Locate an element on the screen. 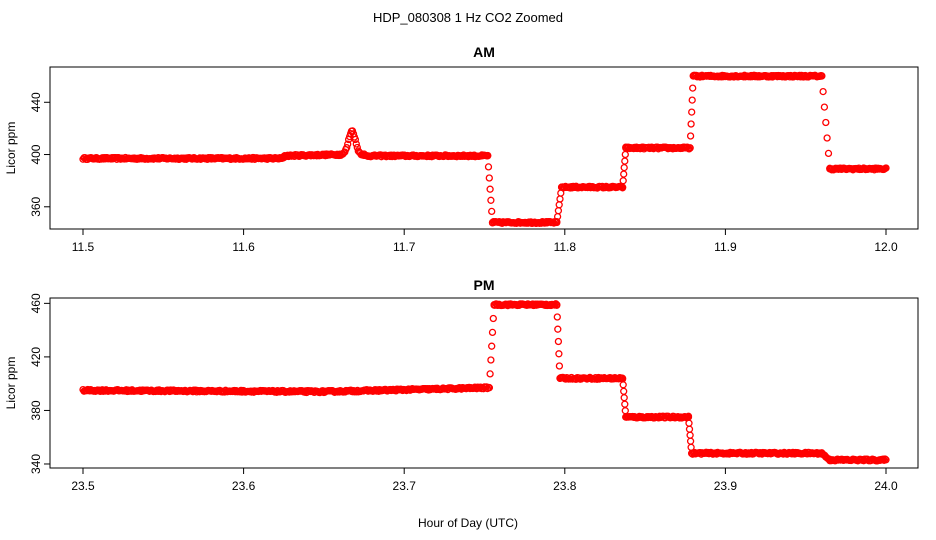  am-panel-title: AM is located at coordinates (484, 52).